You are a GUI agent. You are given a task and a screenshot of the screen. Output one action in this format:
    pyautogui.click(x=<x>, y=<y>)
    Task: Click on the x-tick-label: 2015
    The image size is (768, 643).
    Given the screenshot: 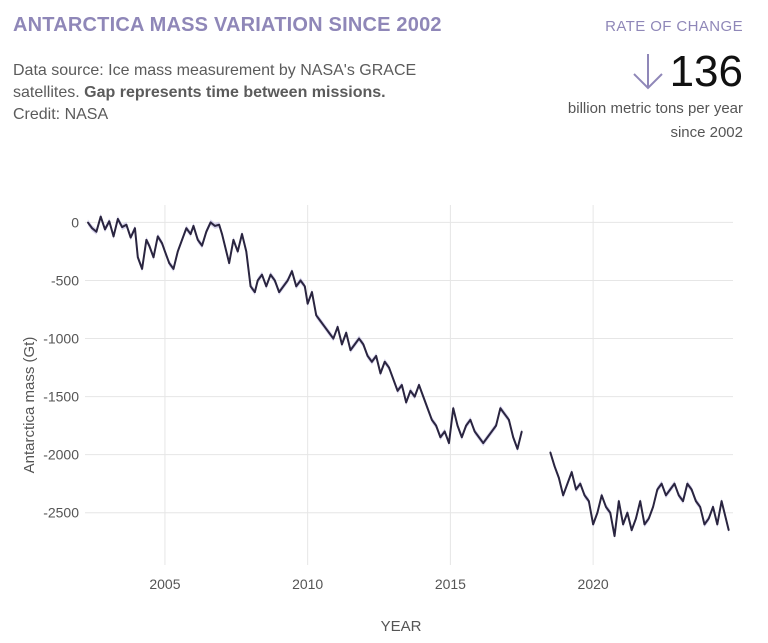 What is the action you would take?
    pyautogui.click(x=450, y=584)
    